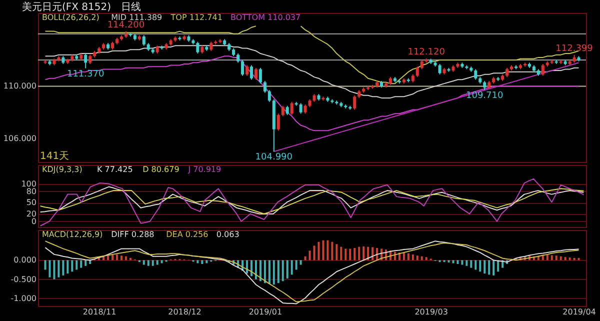  Describe the element at coordinates (196, 17) in the screenshot. I see `series-label: TOP 112.741` at that location.